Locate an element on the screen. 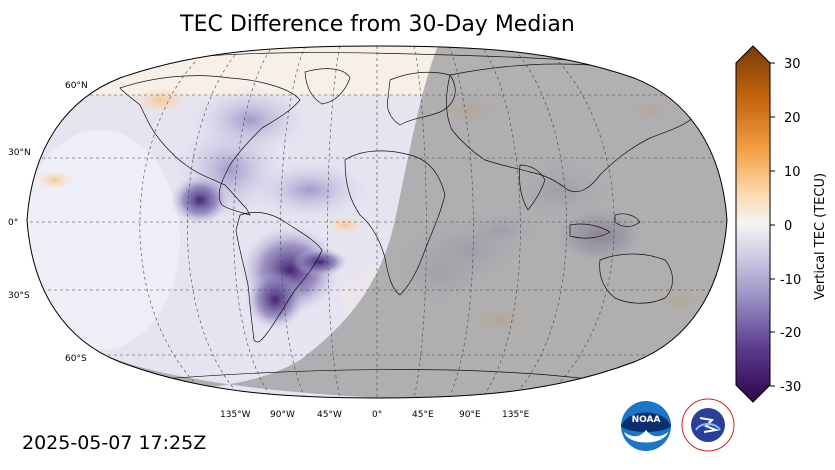 The image size is (835, 470). lon-label-0: 0° is located at coordinates (377, 415).